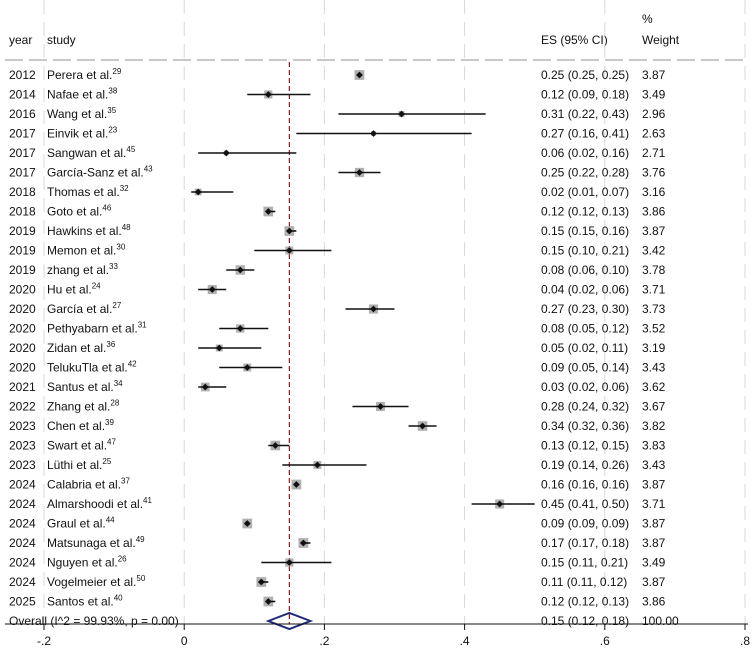 The width and height of the screenshot is (753, 652). I want to click on study-name: Santus et al.34, so click(85, 386).